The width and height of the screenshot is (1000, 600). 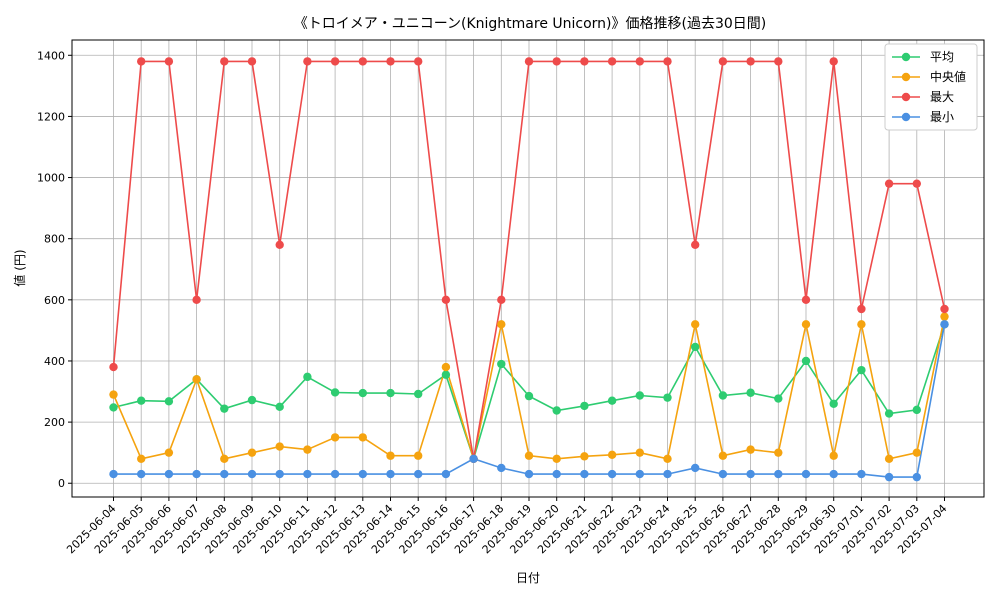 What do you see at coordinates (906, 117) in the screenshot?
I see `legend-marker` at bounding box center [906, 117].